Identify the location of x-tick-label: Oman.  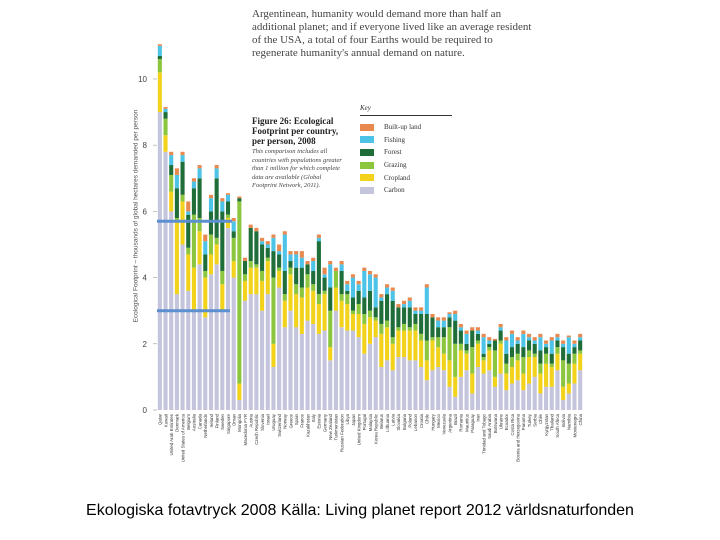
(233, 419).